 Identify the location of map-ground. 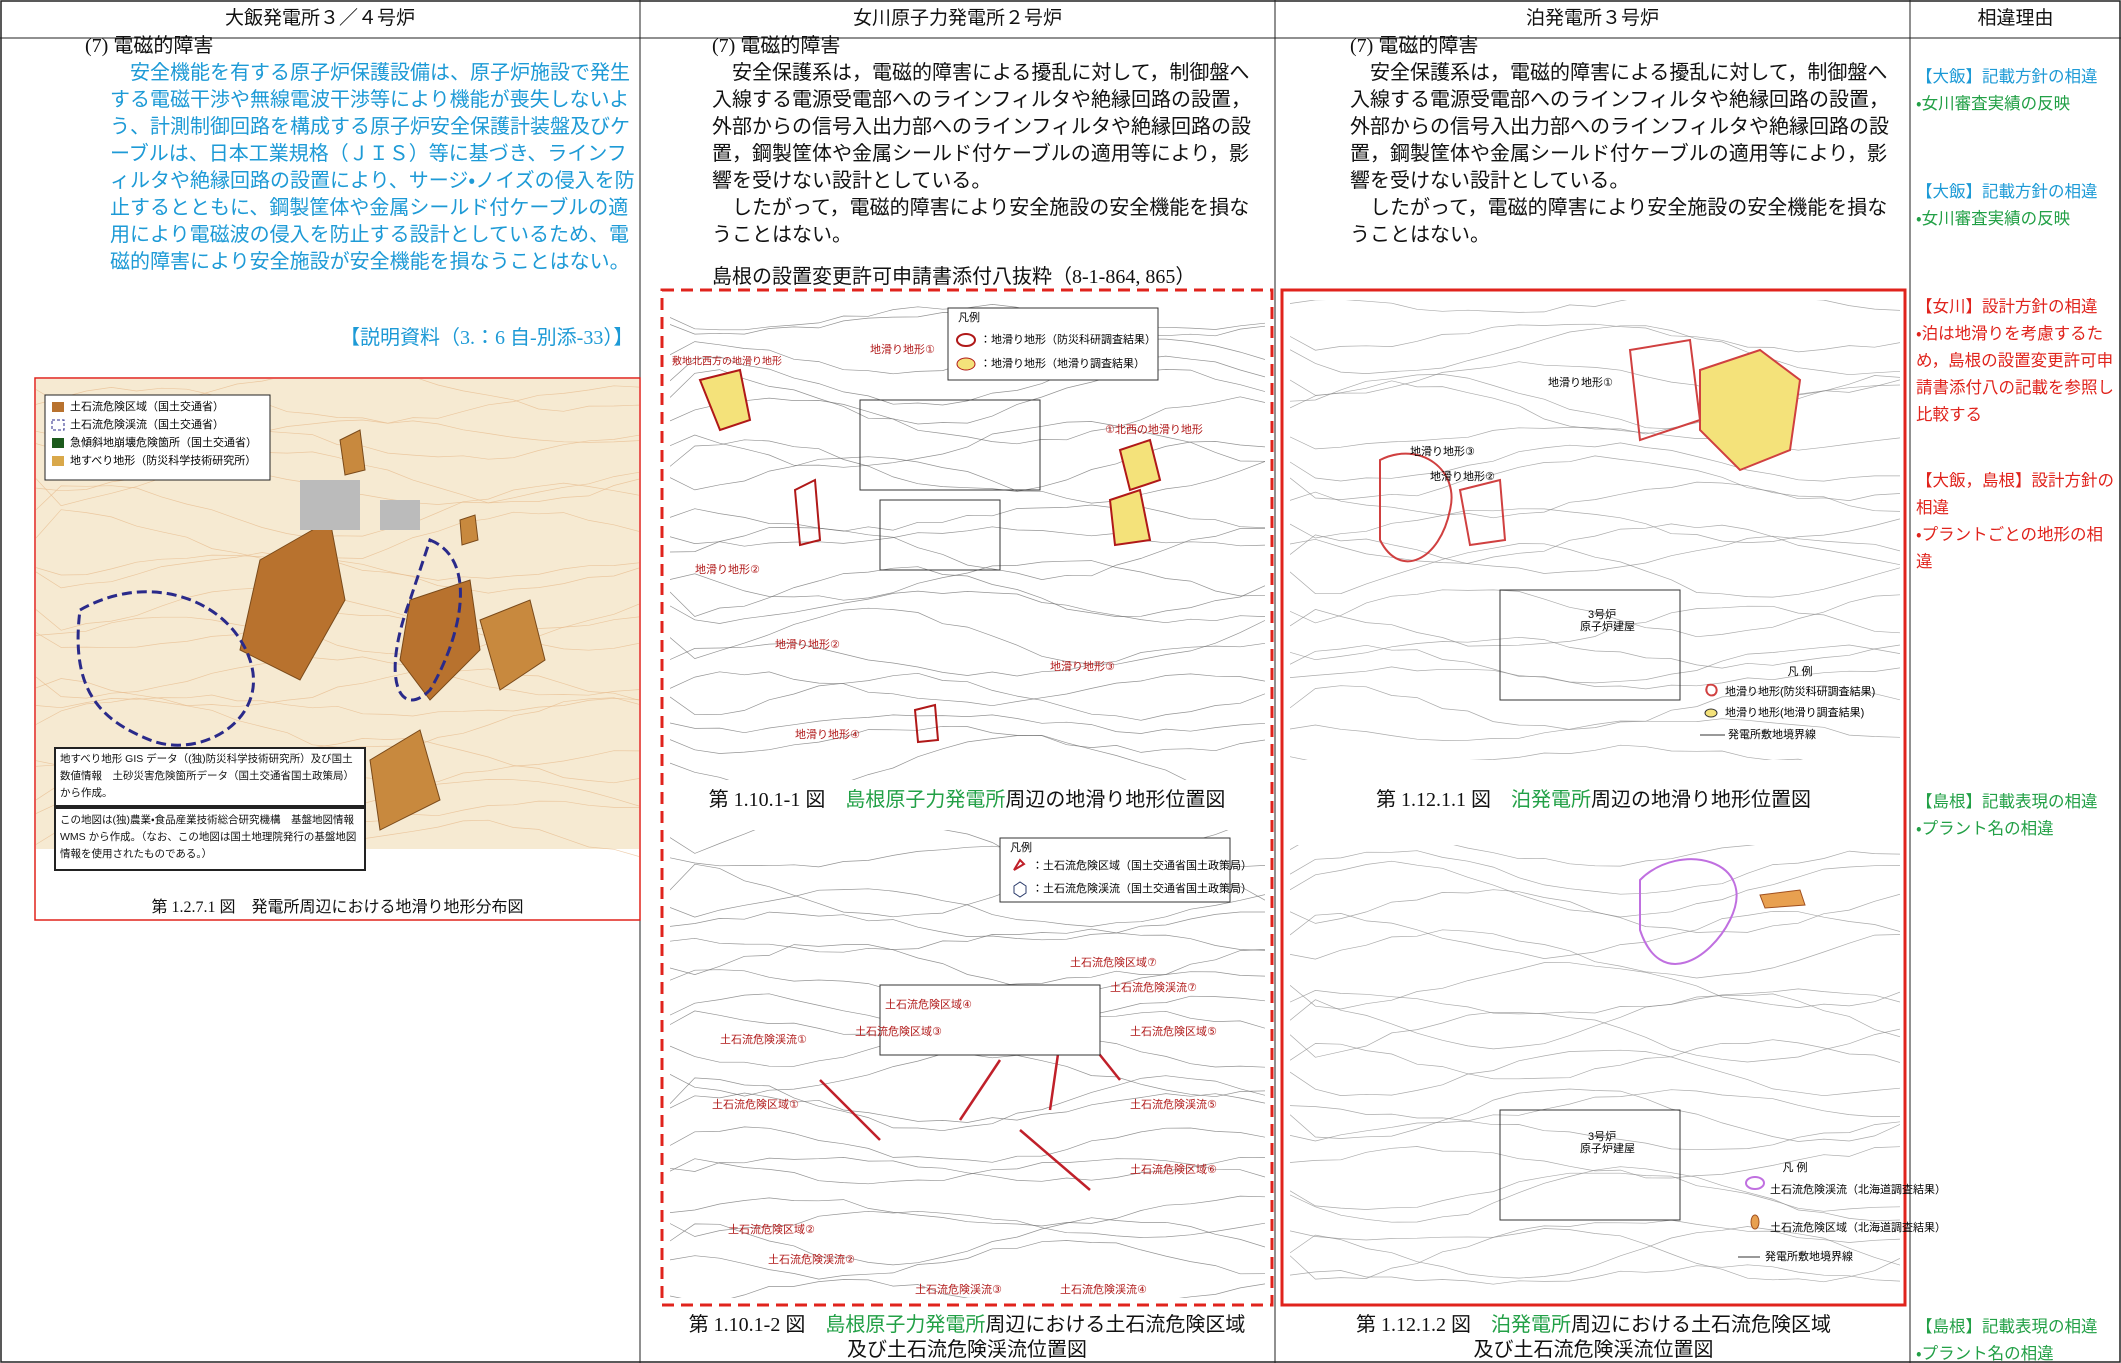
(967, 1064).